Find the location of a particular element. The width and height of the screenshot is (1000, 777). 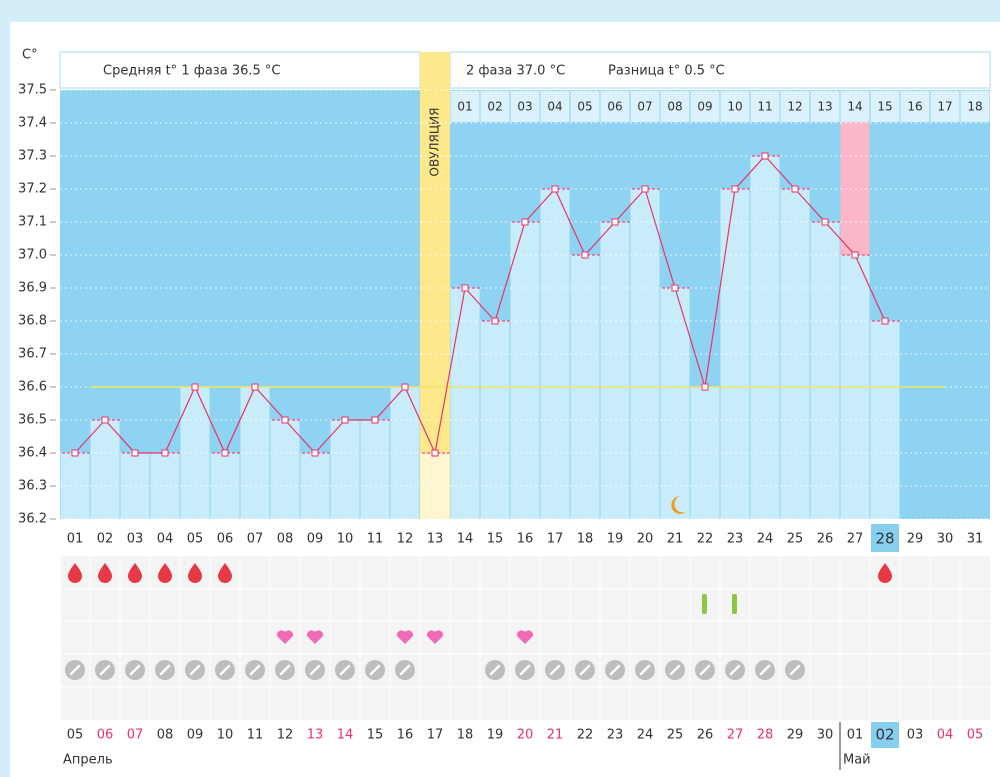

date-label: 30 is located at coordinates (825, 735).